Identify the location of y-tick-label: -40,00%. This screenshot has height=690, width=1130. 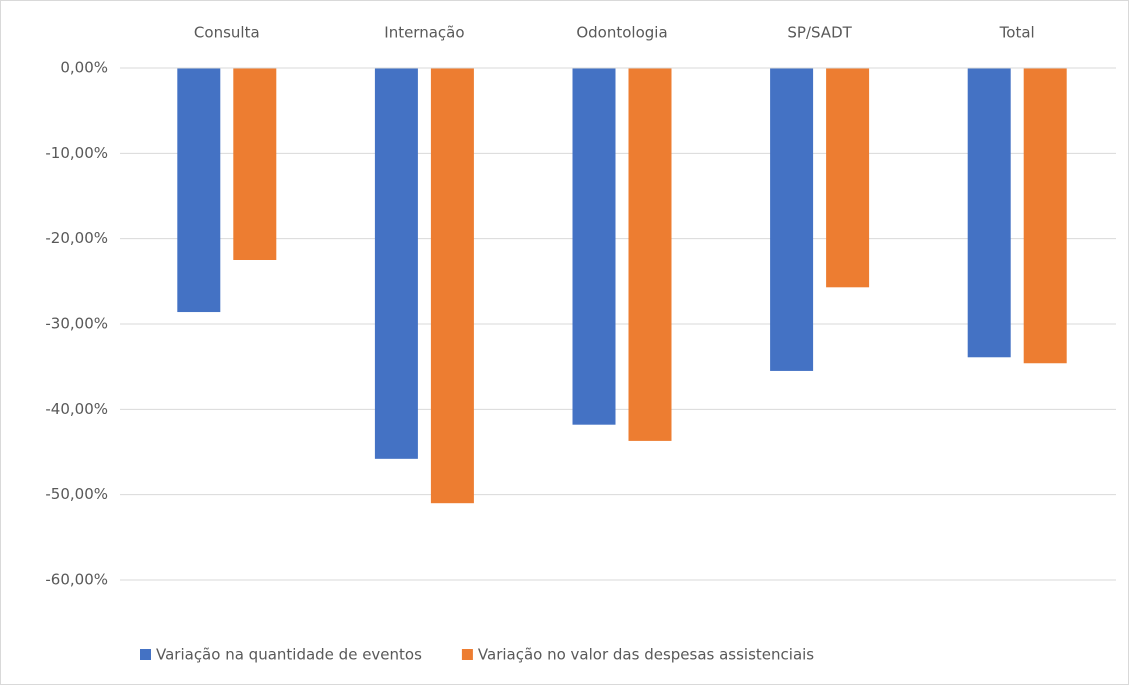
(76, 409).